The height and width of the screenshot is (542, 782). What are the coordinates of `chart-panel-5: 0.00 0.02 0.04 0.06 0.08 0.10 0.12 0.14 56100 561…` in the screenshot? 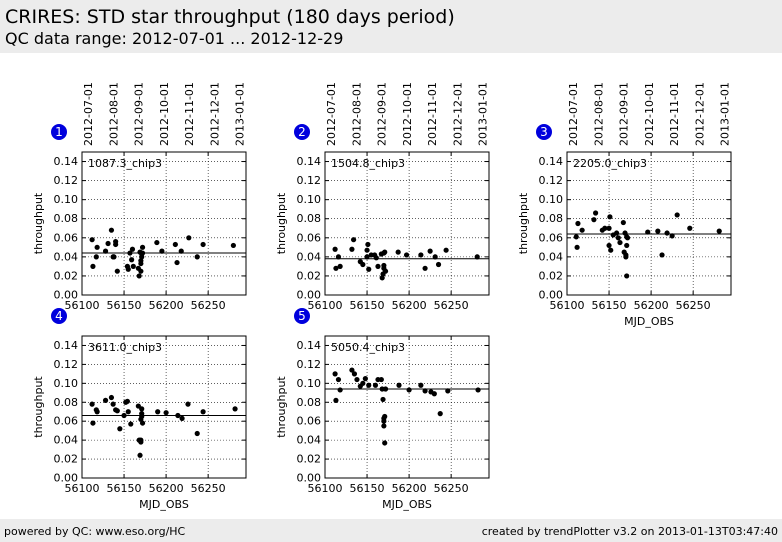 It's located at (382, 409).